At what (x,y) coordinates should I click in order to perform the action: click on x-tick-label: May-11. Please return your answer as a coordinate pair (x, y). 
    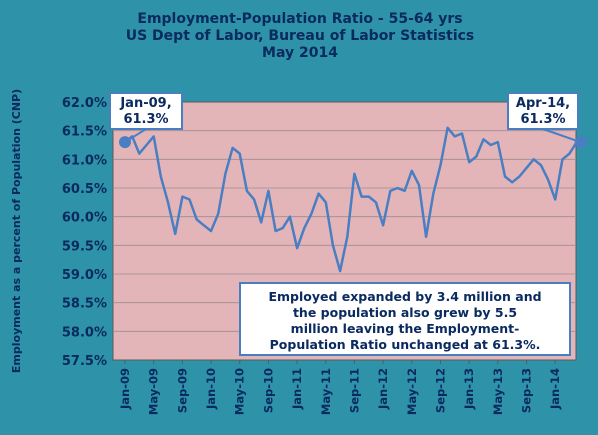
    Looking at the image, I should click on (326, 391).